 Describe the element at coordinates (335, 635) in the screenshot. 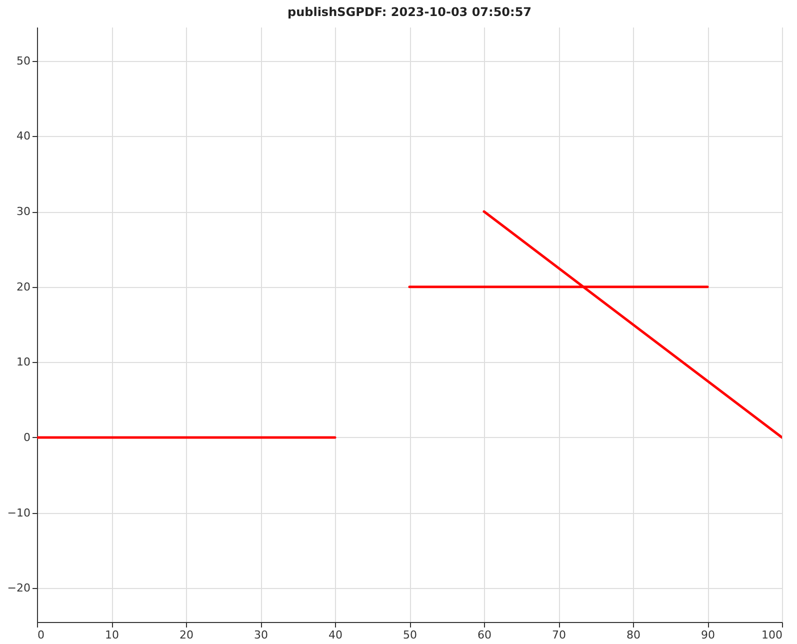

I see `x-tick-label: 40` at that location.